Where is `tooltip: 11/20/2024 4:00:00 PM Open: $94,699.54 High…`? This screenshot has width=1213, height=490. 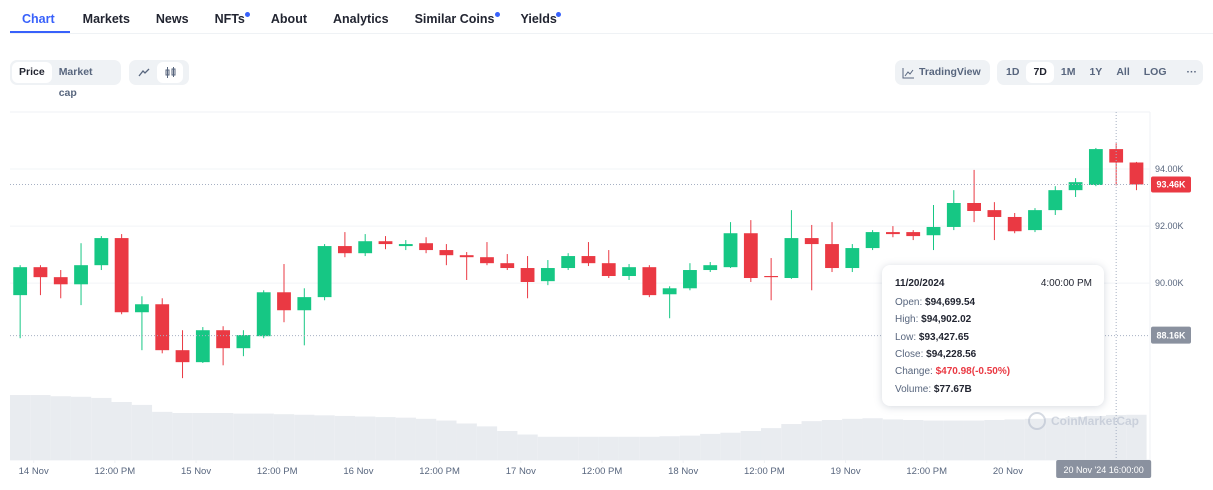 tooltip: 11/20/2024 4:00:00 PM Open: $94,699.54 High… is located at coordinates (993, 335).